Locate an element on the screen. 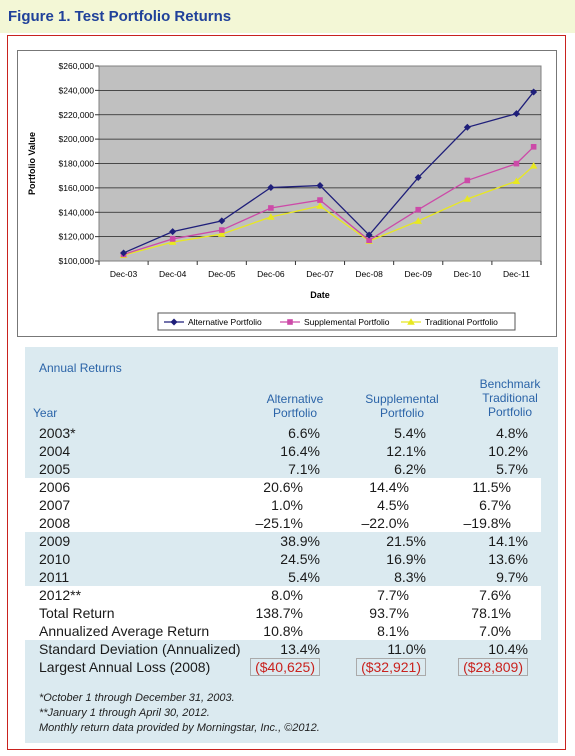 The image size is (575, 756). alternative-value: 1.0% is located at coordinates (287, 505).